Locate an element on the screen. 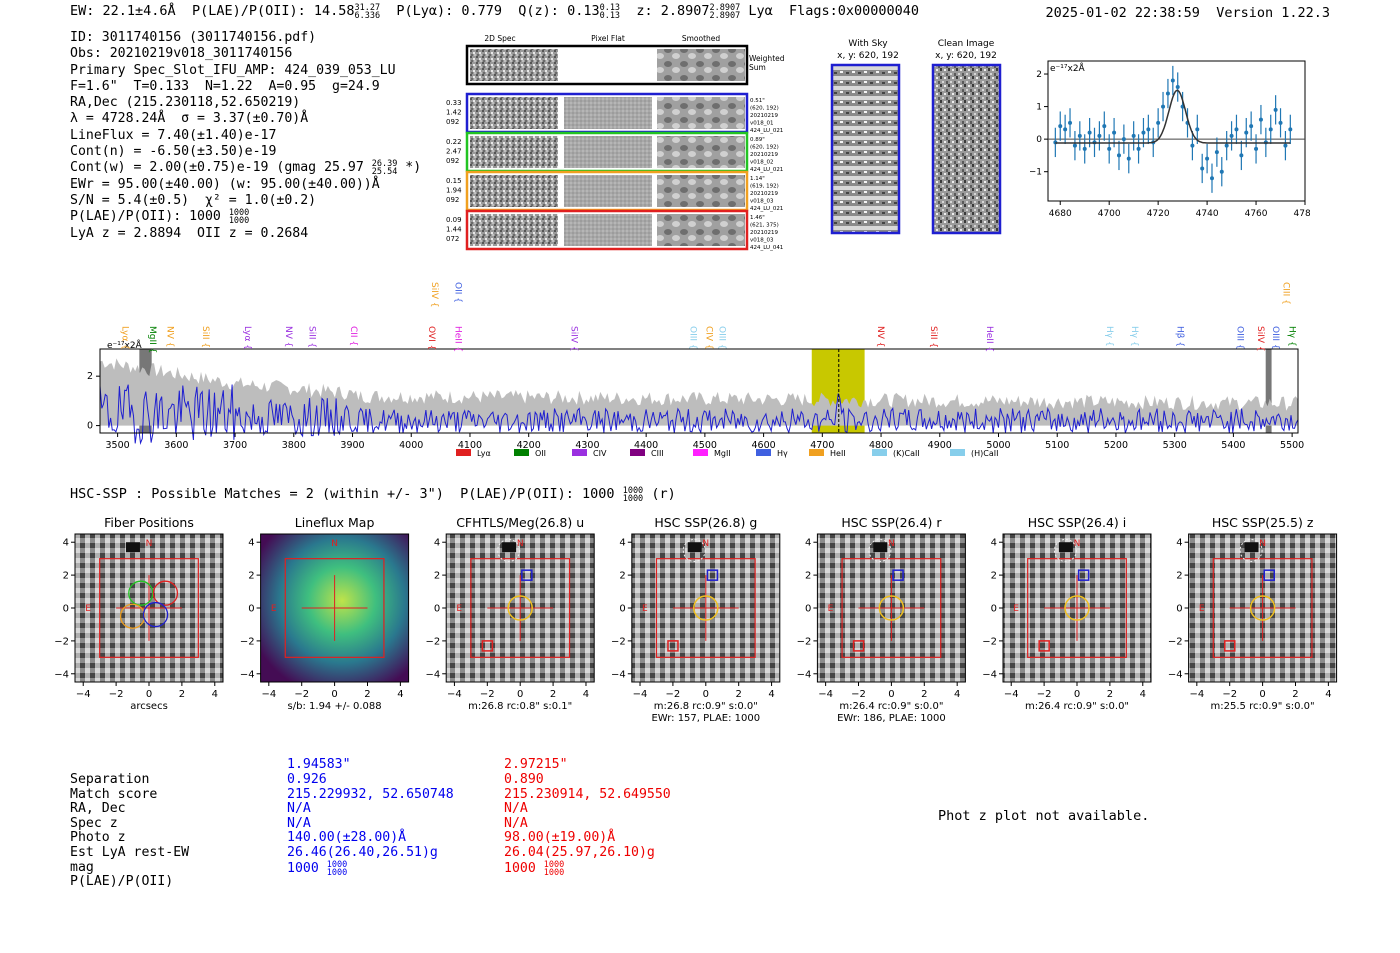  datetime: 2025-01-02 22:38:59 is located at coordinates (1122, 13).